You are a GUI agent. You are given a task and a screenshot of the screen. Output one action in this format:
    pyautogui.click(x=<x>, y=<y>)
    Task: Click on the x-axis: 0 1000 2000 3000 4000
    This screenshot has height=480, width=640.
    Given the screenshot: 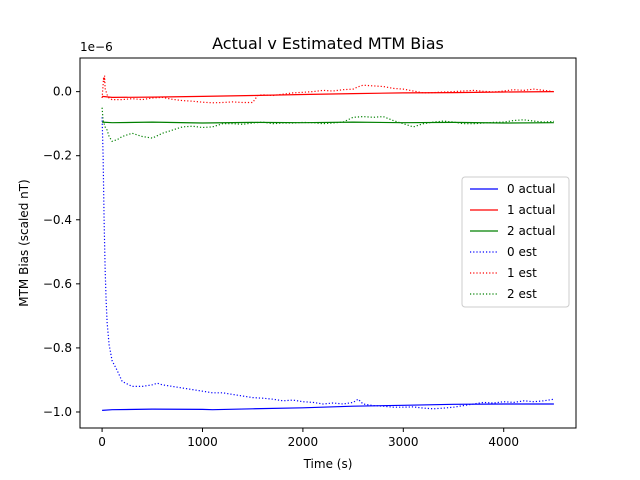 What is the action you would take?
    pyautogui.click(x=308, y=438)
    